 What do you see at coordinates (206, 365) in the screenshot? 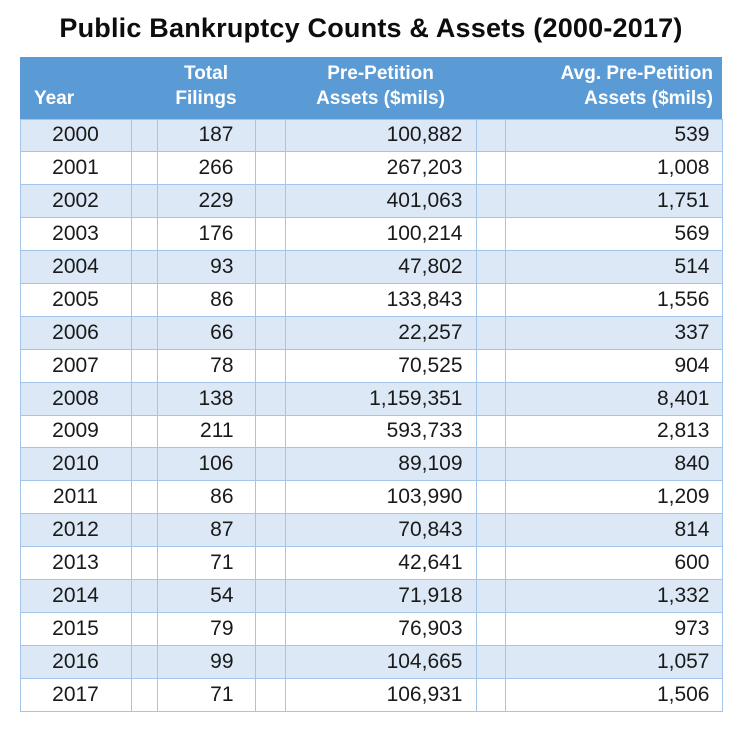
I see `filings-cell: 78` at bounding box center [206, 365].